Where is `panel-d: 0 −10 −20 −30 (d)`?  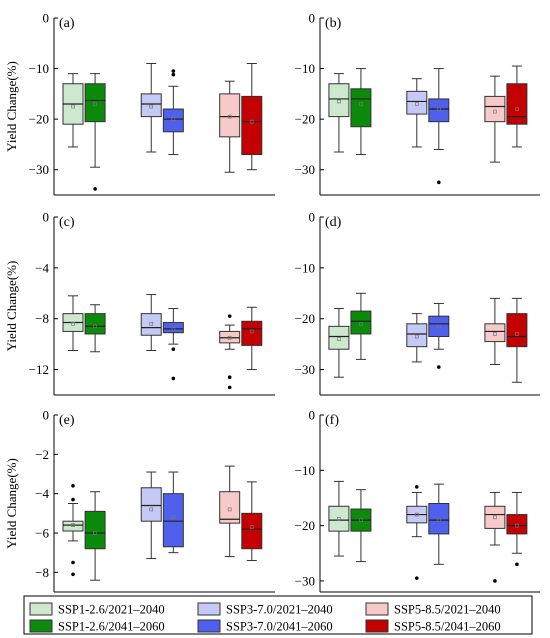
panel-d: 0 −10 −20 −30 (d) is located at coordinates (417, 303).